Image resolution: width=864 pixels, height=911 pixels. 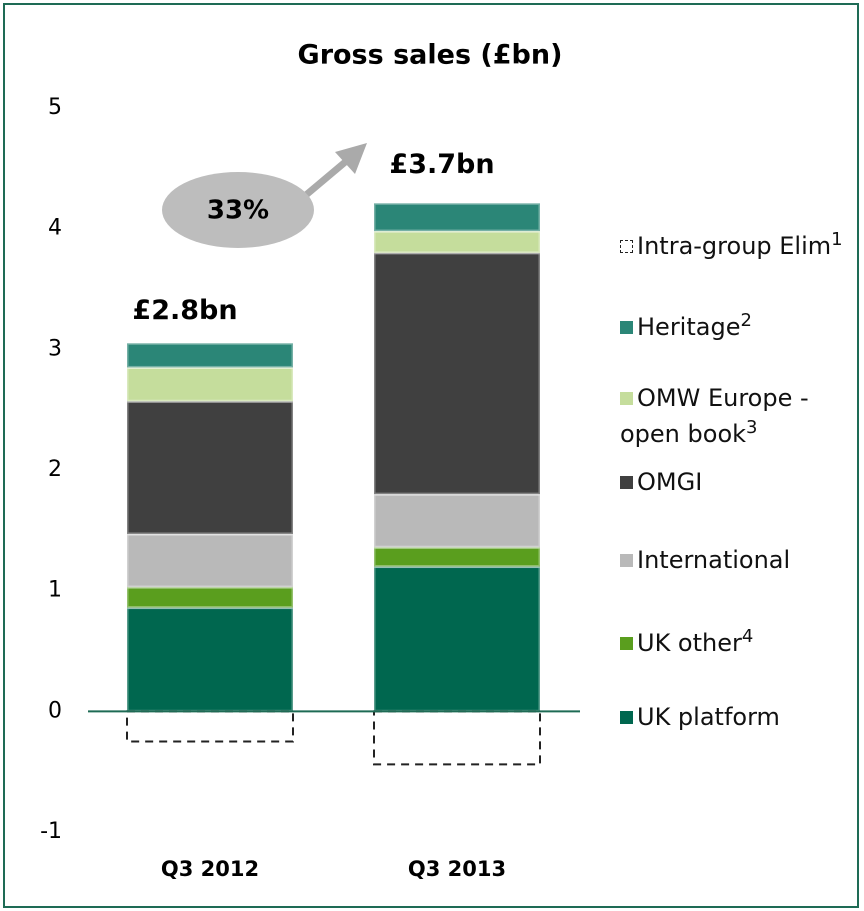 I want to click on y-tick-label: 1, so click(x=55, y=590).